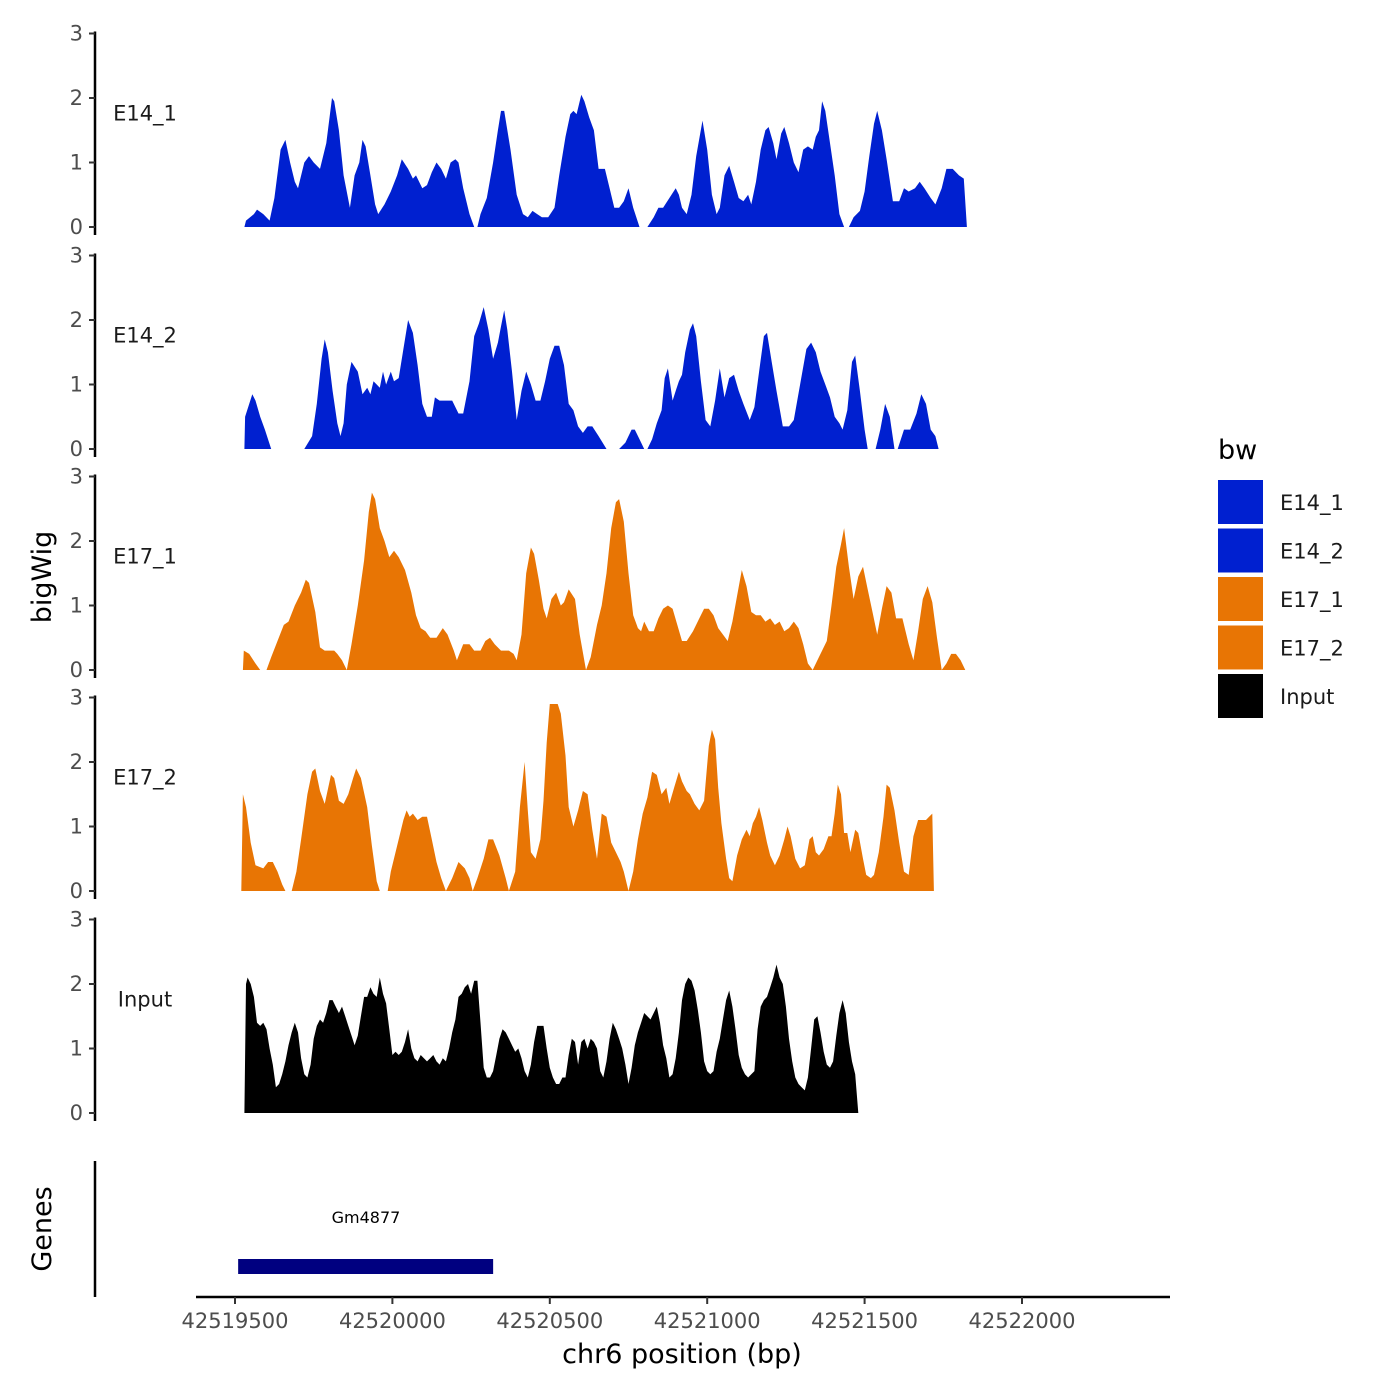 Image resolution: width=1400 pixels, height=1400 pixels. What do you see at coordinates (366, 1266) in the screenshot?
I see `gene-bar` at bounding box center [366, 1266].